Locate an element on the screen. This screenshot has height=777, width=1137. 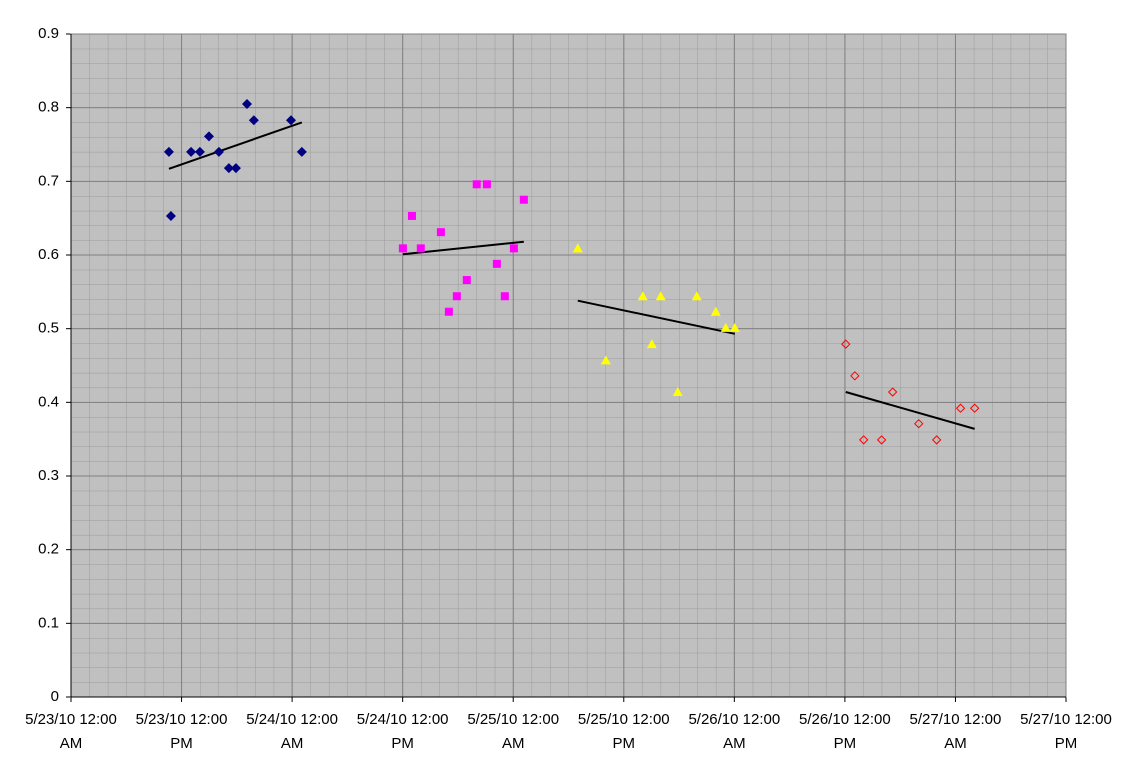
x-tick-label: 5/24/10 12:00 PM is located at coordinates (402, 731).